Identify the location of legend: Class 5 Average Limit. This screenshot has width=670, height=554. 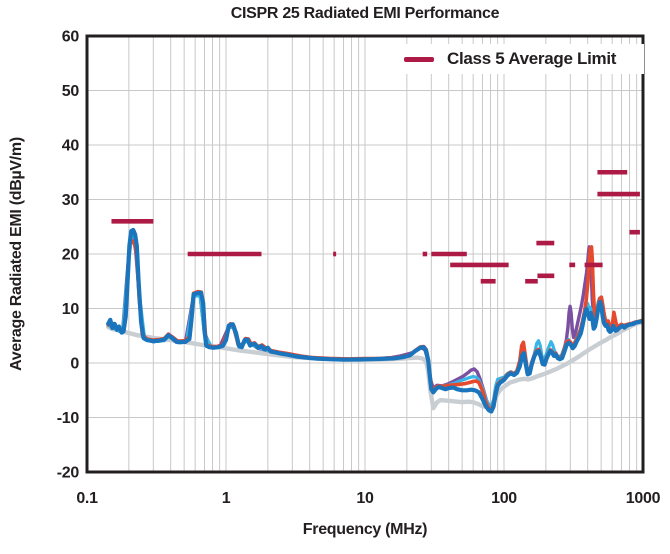
(518, 59).